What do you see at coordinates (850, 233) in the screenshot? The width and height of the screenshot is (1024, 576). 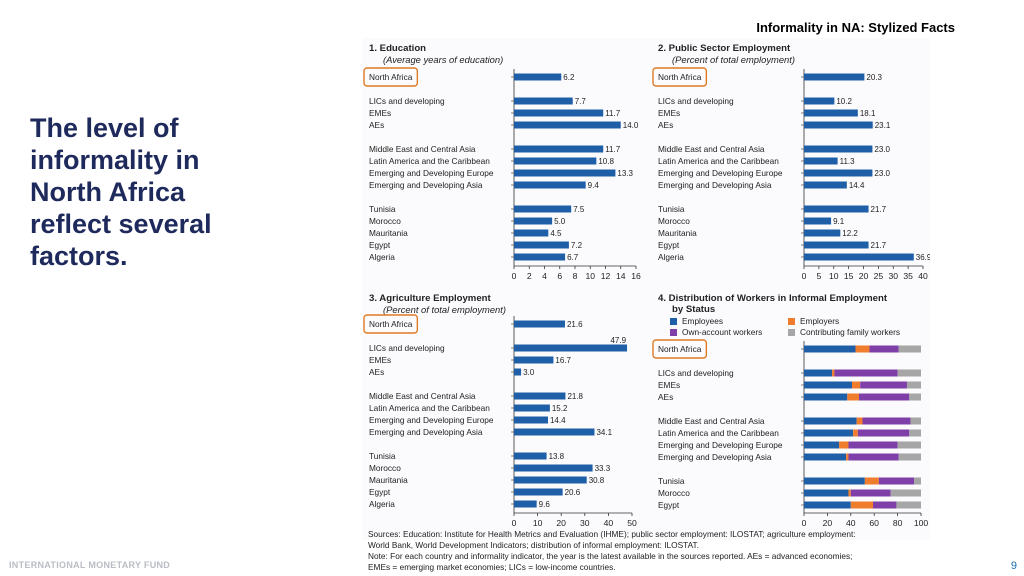 I see `data-label: 12.2` at bounding box center [850, 233].